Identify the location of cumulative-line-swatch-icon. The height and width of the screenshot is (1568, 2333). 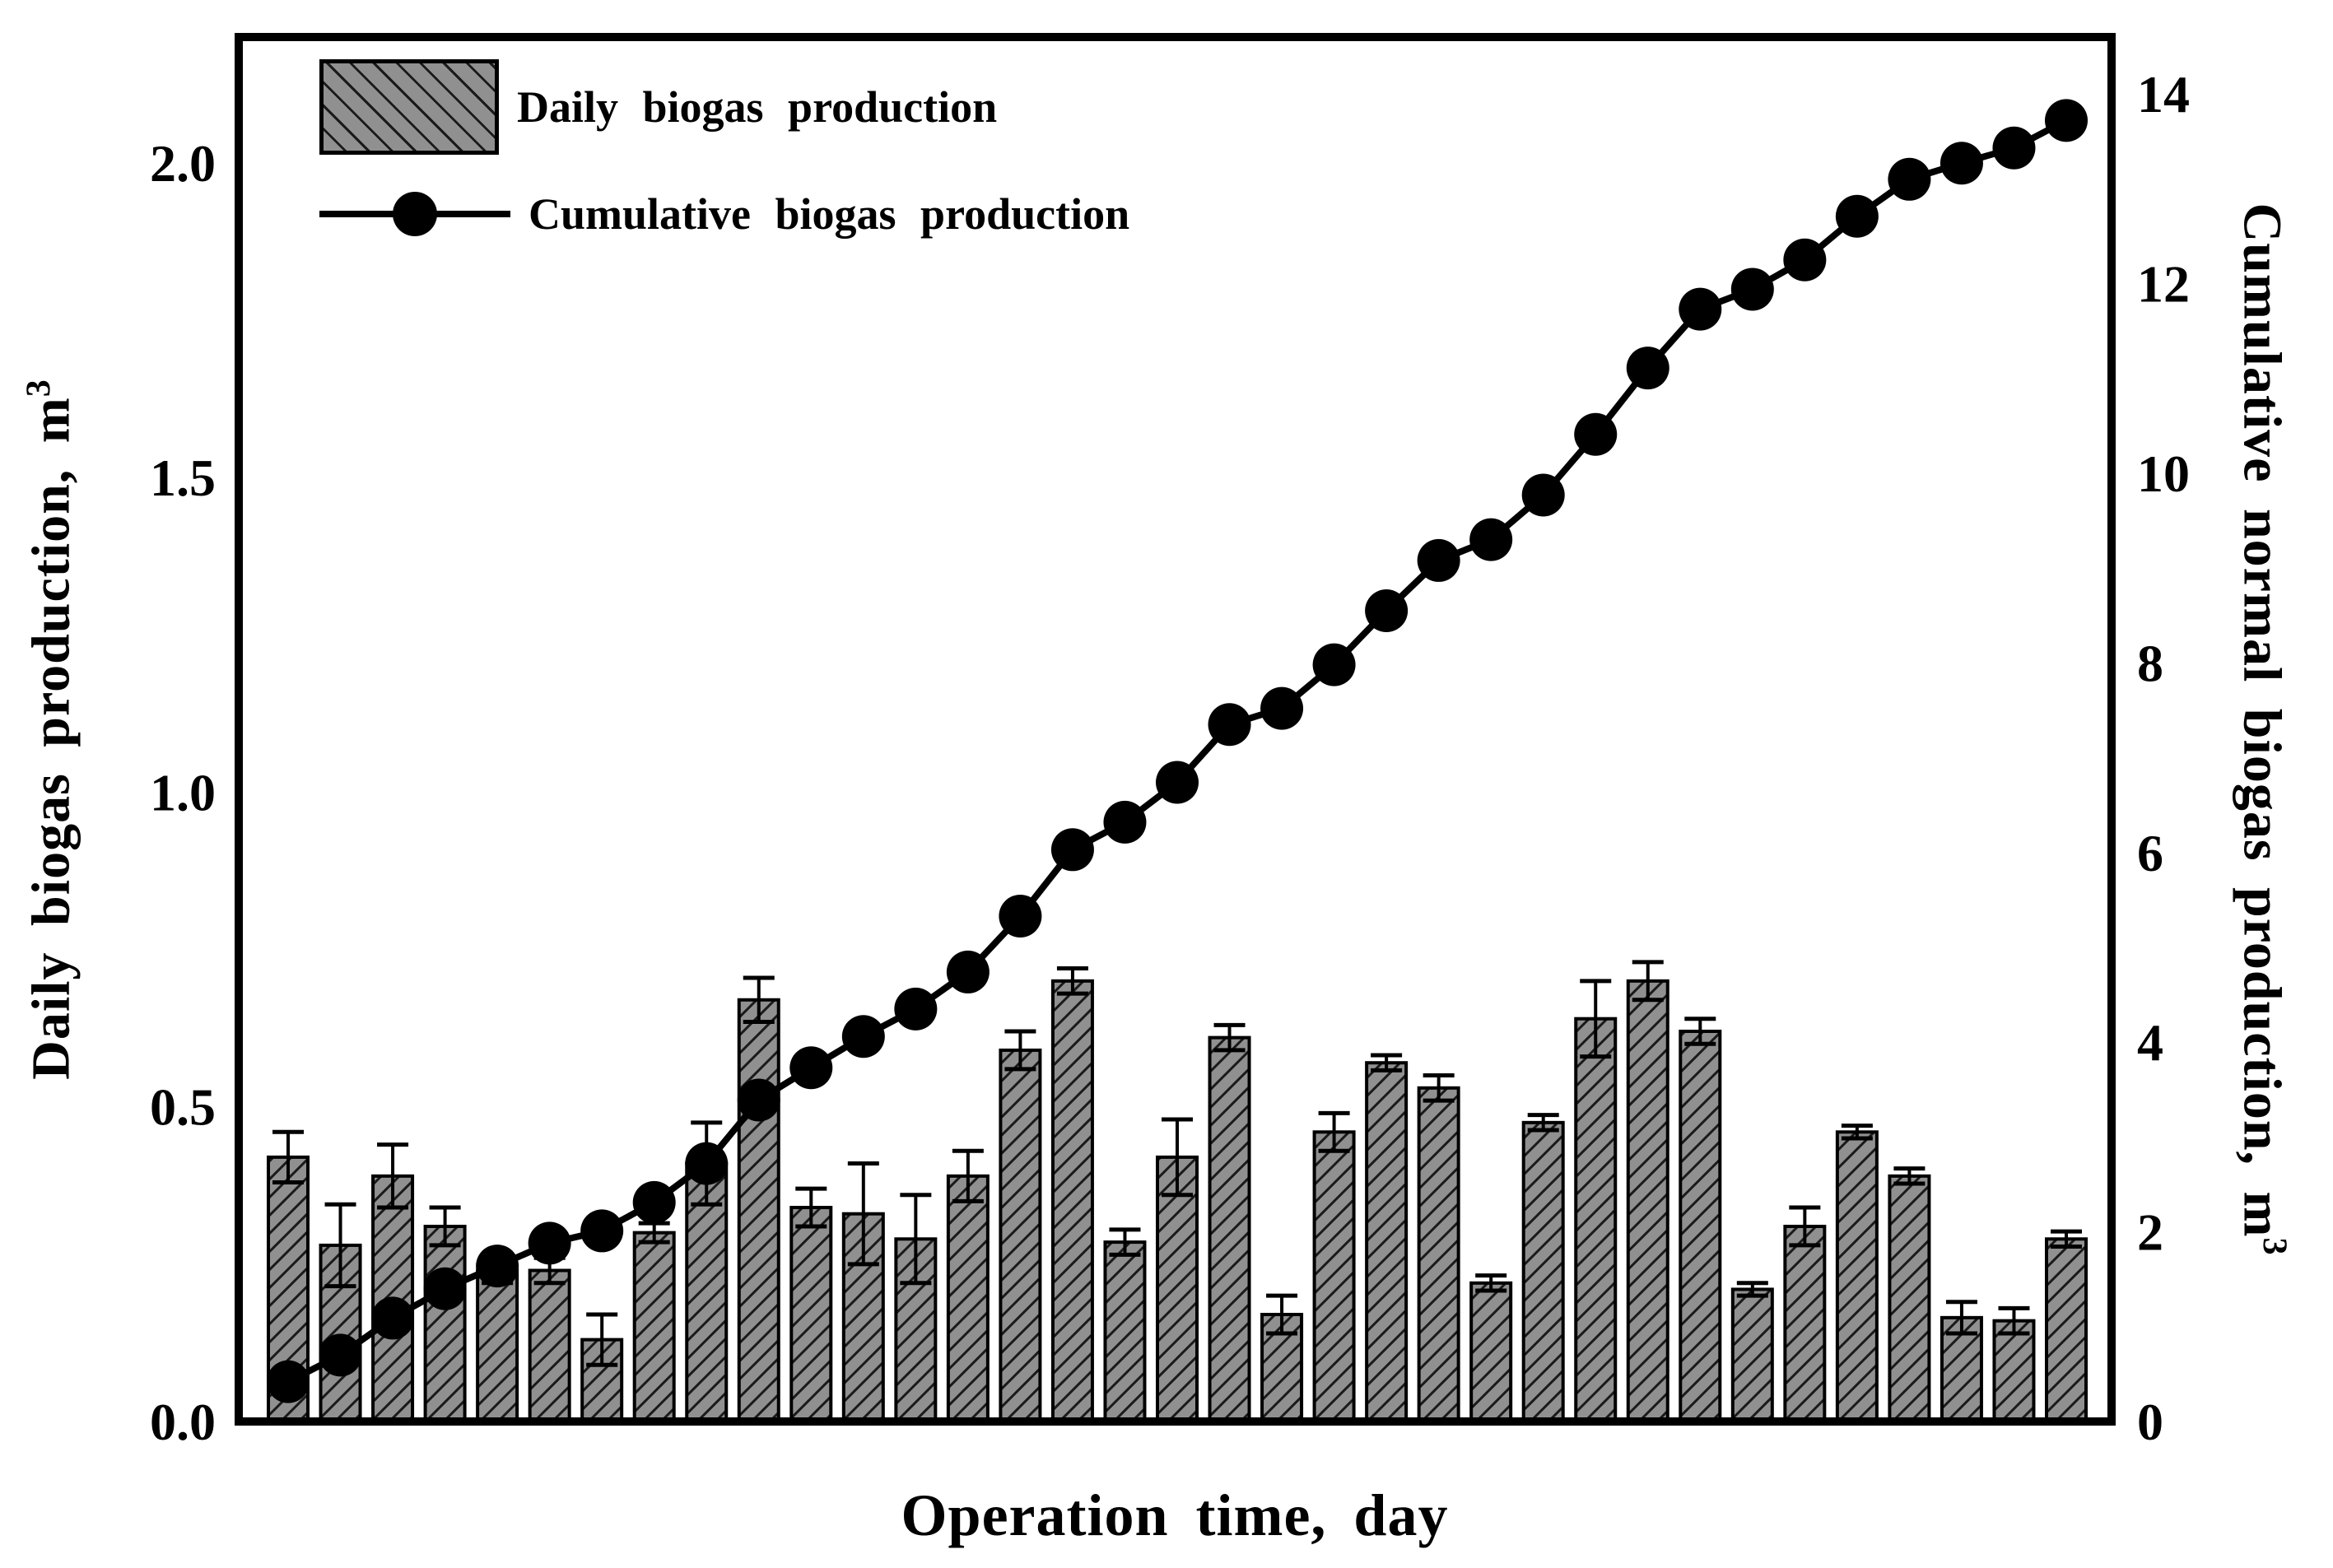
(414, 214).